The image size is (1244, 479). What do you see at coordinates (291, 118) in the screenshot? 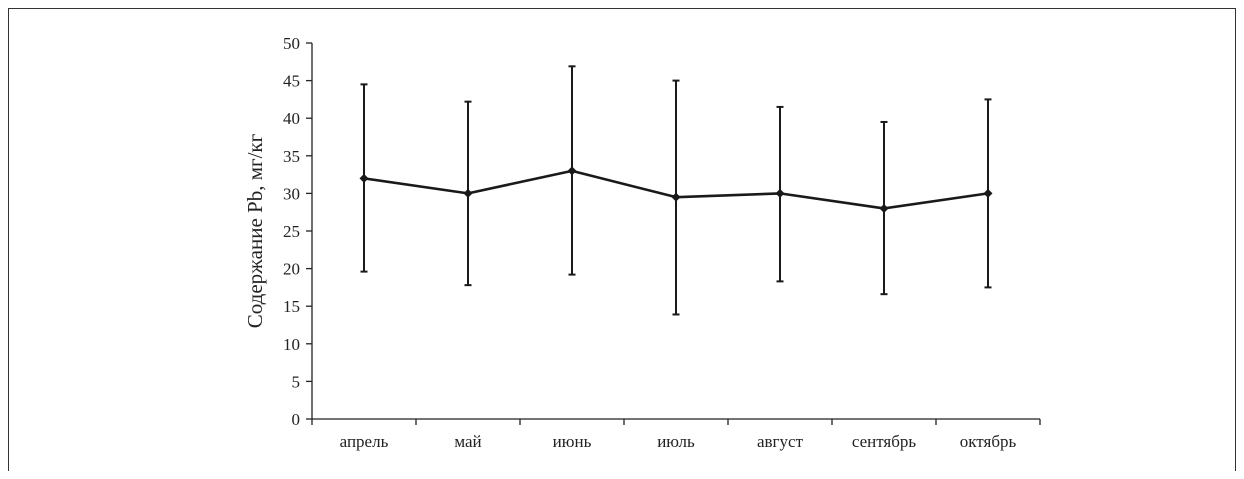
I see `y-tick-label: 40` at bounding box center [291, 118].